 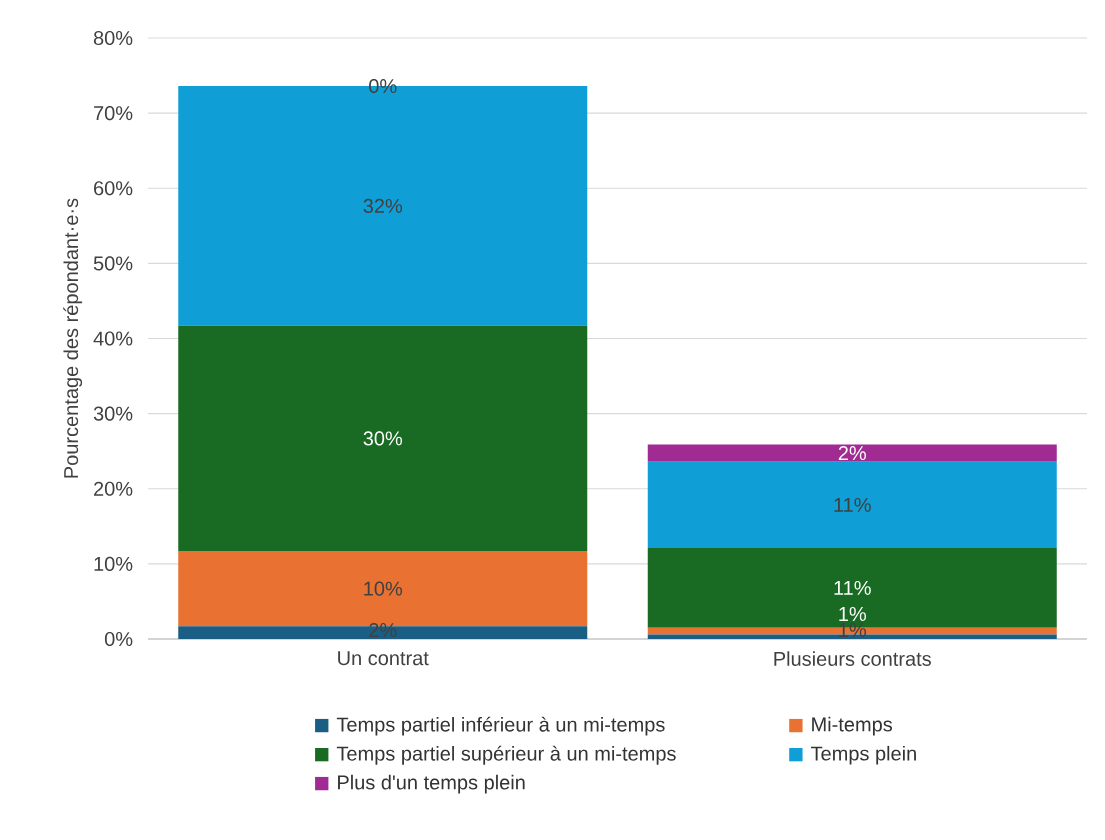 What do you see at coordinates (500, 726) in the screenshot?
I see `legend-label: Temps partiel inférieur à un mi-temps` at bounding box center [500, 726].